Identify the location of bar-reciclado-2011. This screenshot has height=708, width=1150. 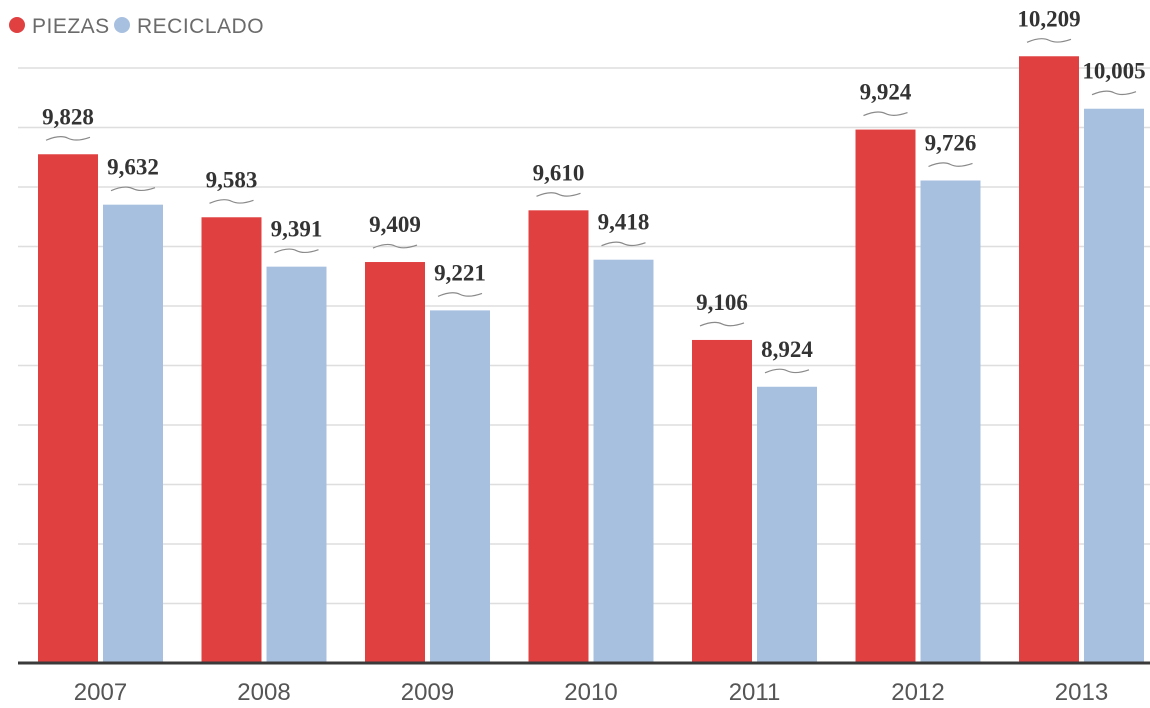
(787, 524).